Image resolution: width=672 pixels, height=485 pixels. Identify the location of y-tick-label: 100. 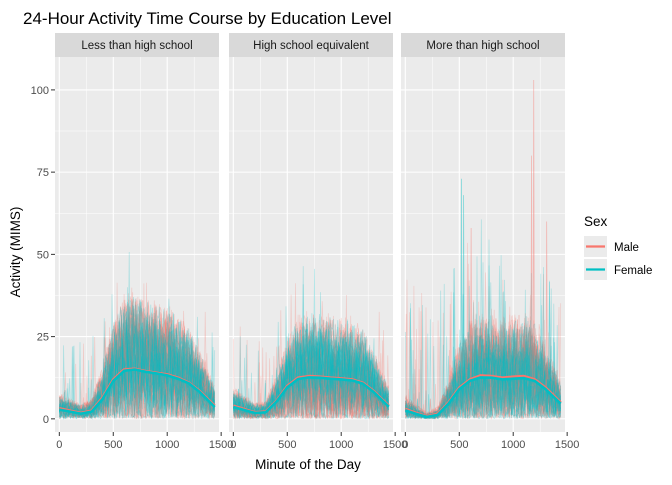
(40, 91).